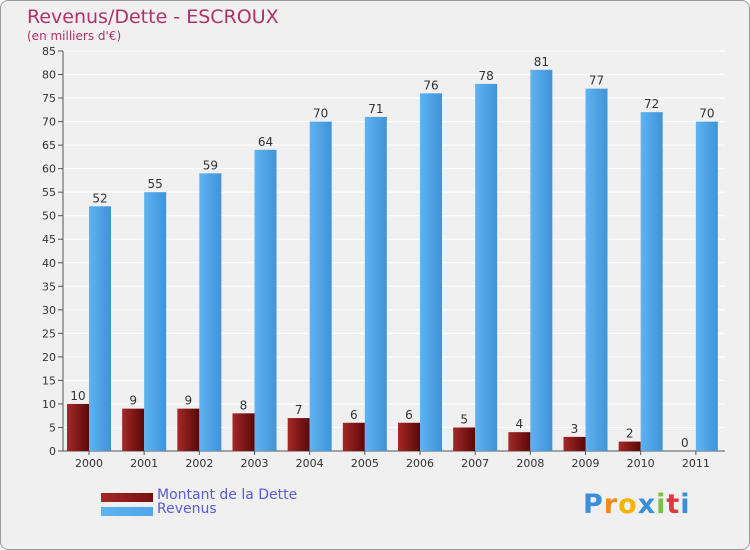 The height and width of the screenshot is (550, 750). Describe the element at coordinates (49, 192) in the screenshot. I see `y-tick-label: 55` at that location.